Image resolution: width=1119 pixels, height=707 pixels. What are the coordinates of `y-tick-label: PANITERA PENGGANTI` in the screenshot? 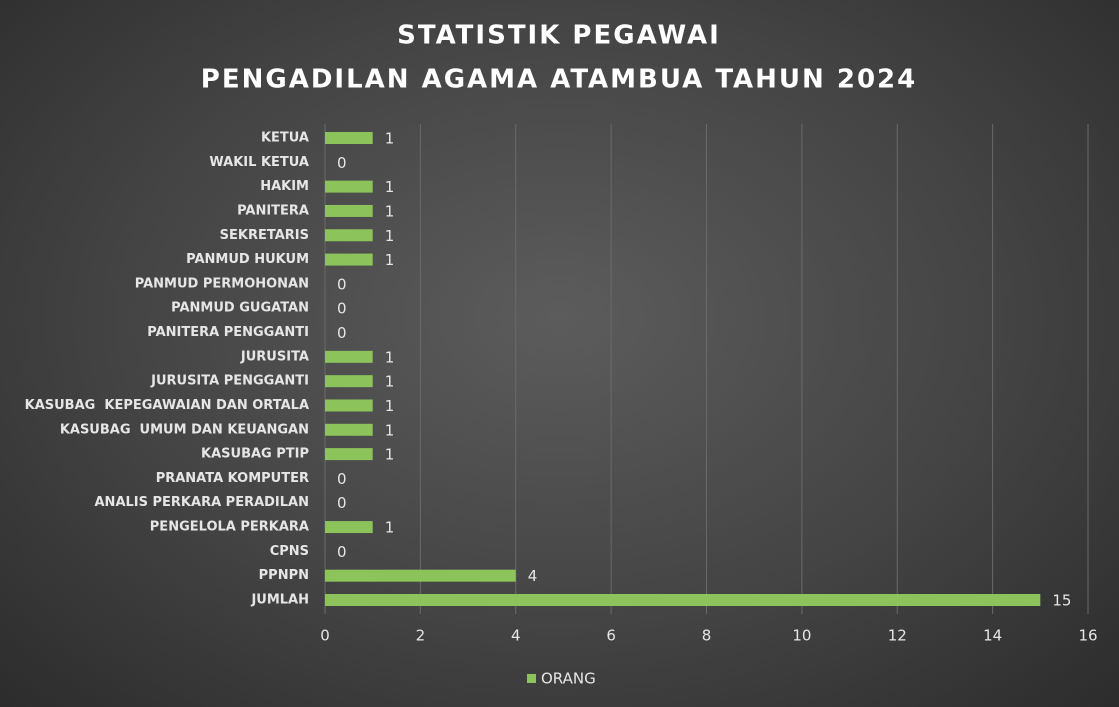 It's located at (228, 332).